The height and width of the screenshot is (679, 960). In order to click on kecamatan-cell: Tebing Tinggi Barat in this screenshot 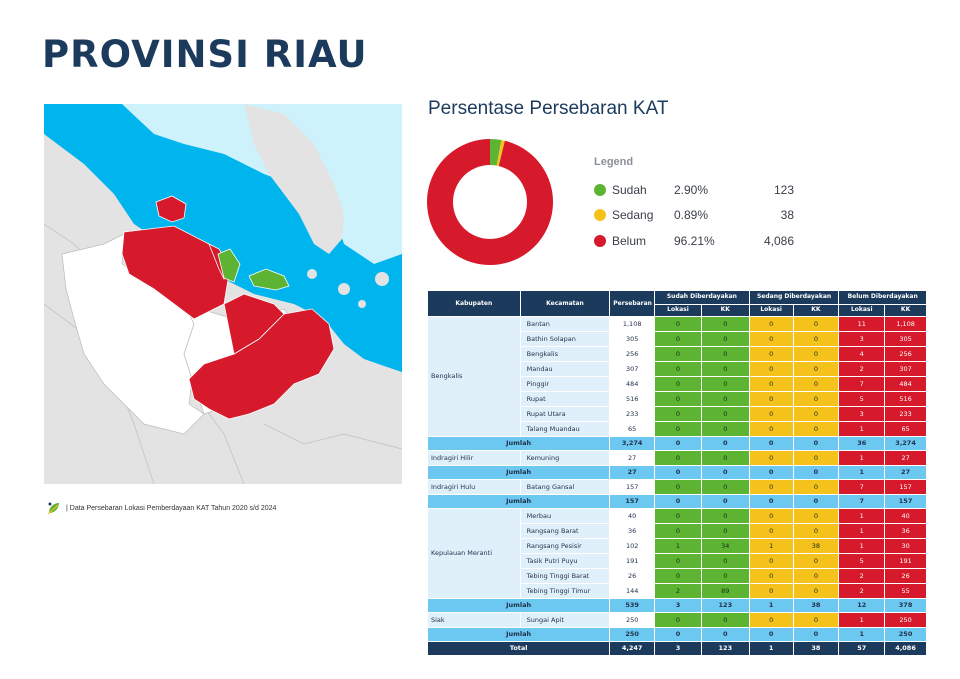, I will do `click(565, 576)`.